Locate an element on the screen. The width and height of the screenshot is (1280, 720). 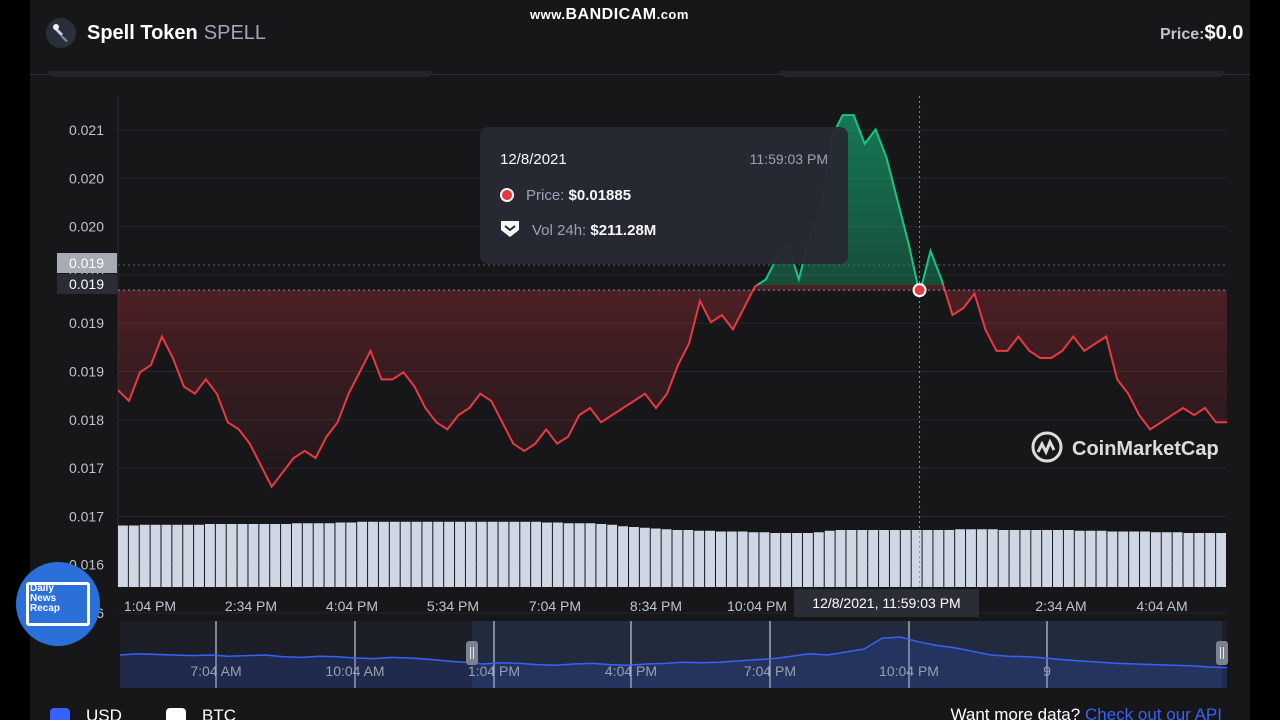
volume-bars is located at coordinates (672, 554).